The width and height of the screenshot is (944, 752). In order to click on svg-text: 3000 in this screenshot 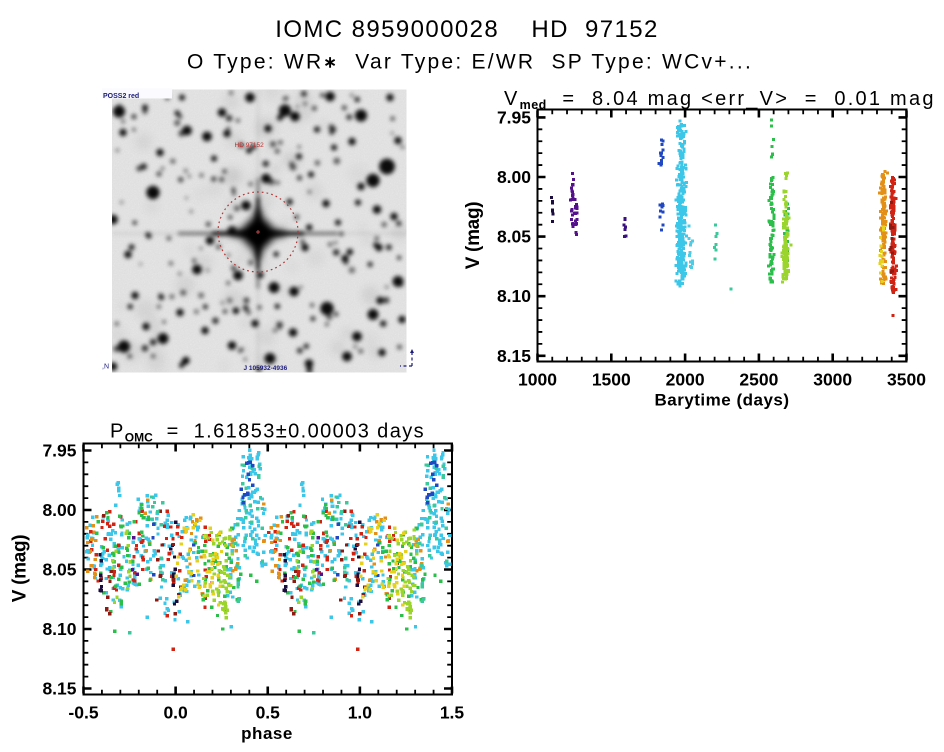, I will do `click(832, 380)`.